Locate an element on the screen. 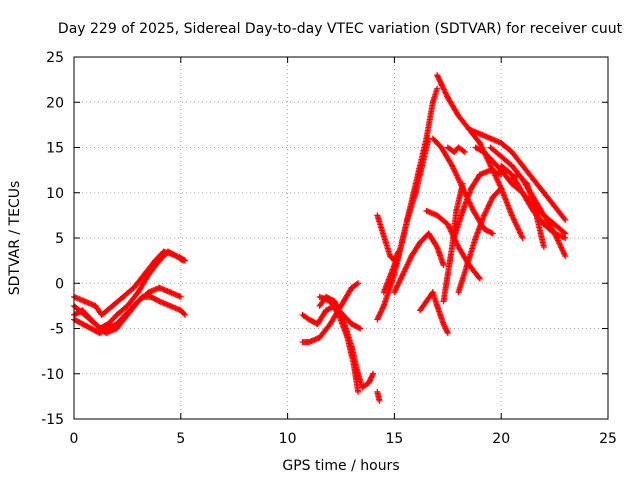 Image resolution: width=640 pixels, height=480 pixels. x-axis-label: GPS time / hours is located at coordinates (340, 466).